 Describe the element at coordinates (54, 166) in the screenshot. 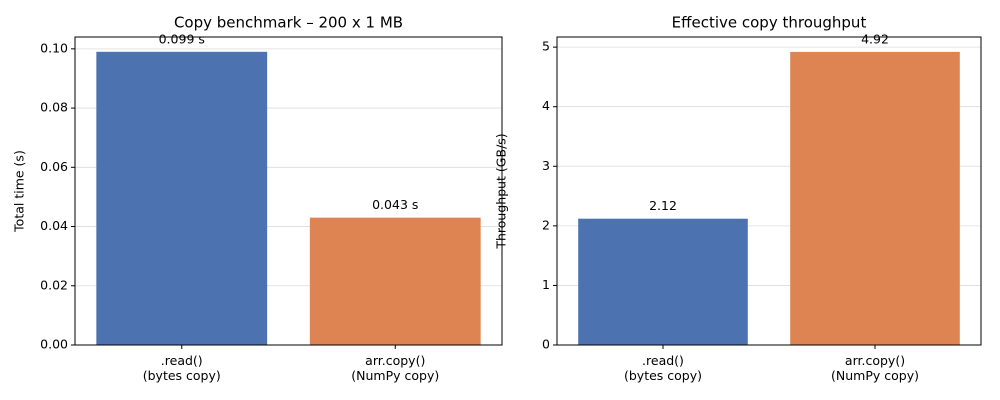

I see `y-tick-label: 0.06` at that location.